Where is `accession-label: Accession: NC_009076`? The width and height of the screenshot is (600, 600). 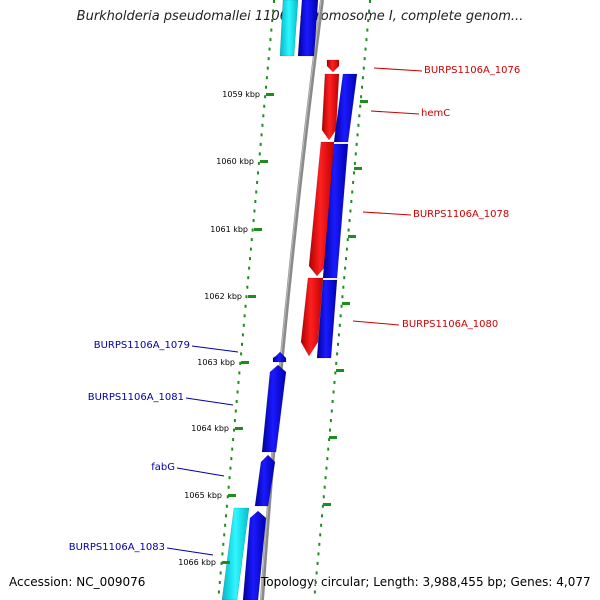
accession-label: Accession: NC_009076 is located at coordinates (77, 582).